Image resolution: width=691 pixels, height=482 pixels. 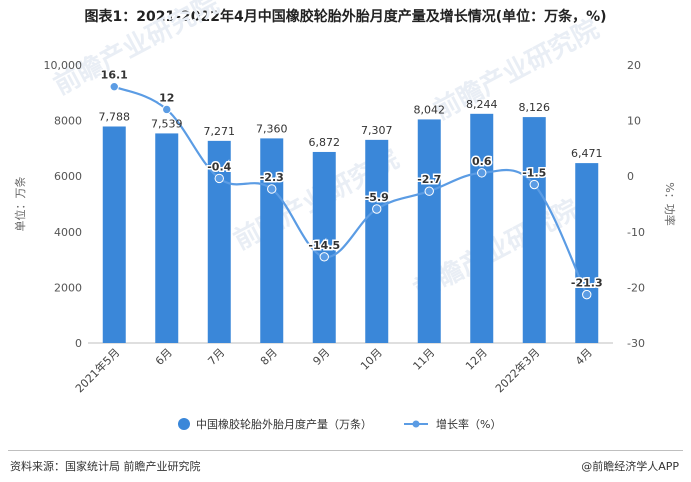 I want to click on growth-value-label: 16.1, so click(x=114, y=75).